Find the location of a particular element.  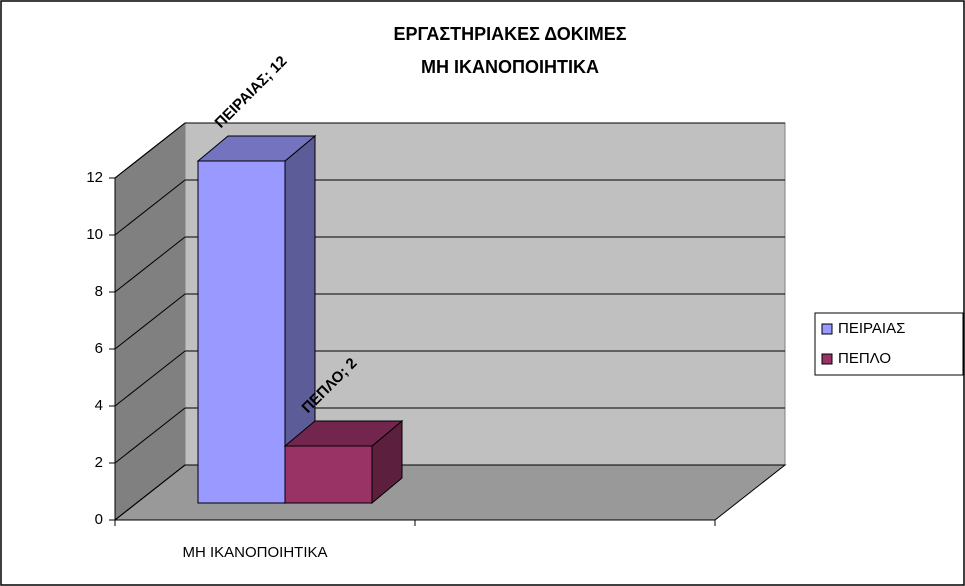

chart-title: ΜΗ ΙΚΑΝΟΠΟΙΗΤΙΚΑ is located at coordinates (510, 67).